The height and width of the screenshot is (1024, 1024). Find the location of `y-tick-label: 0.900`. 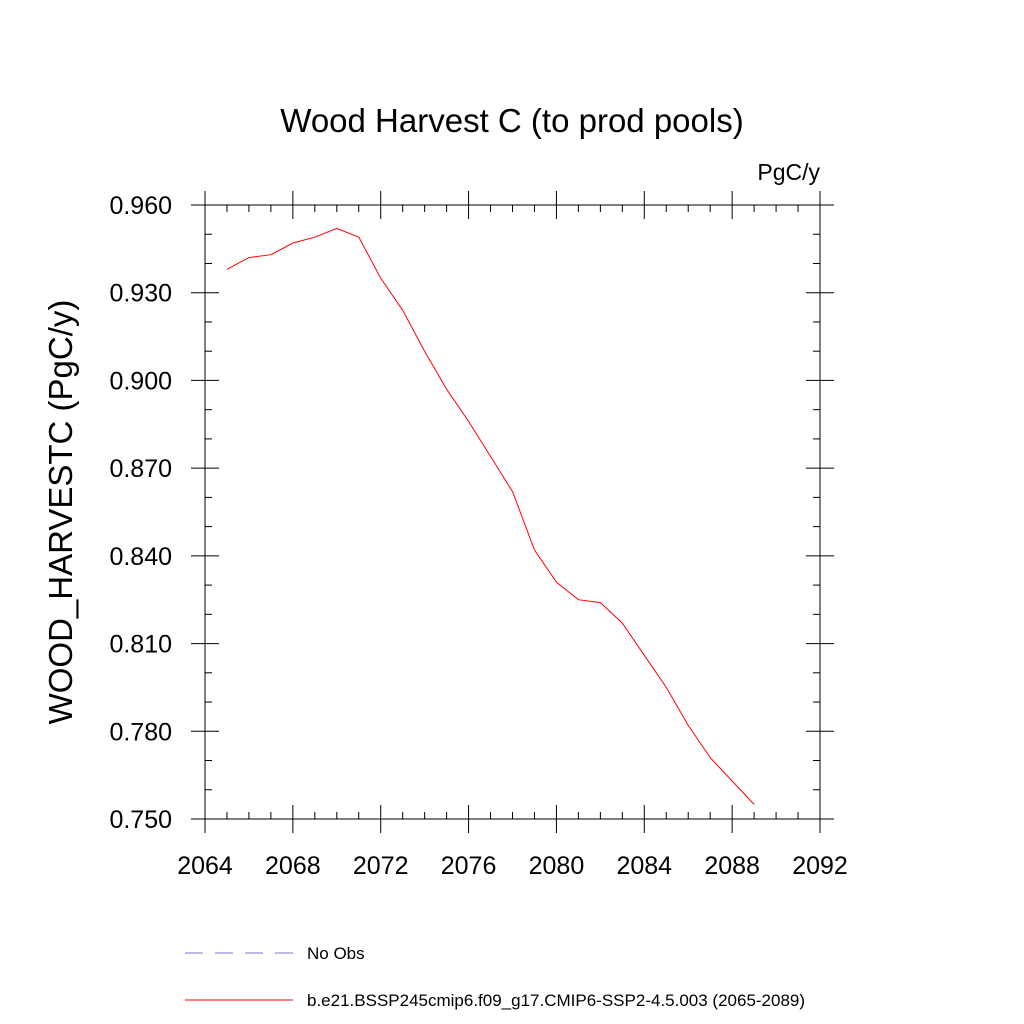

y-tick-label: 0.900 is located at coordinates (140, 381).